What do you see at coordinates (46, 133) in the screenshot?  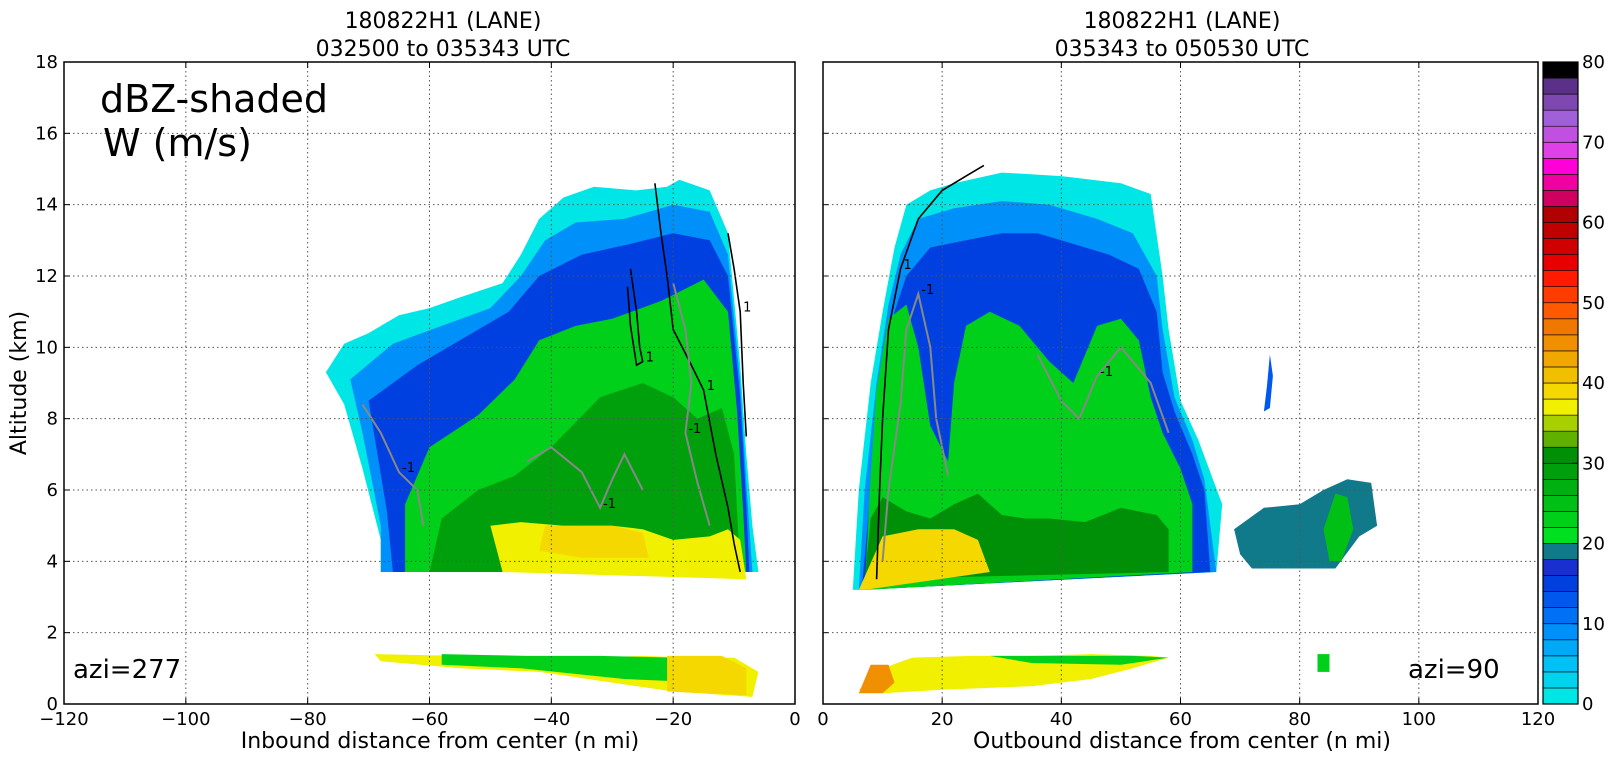 I see `y-tick-label: 16` at bounding box center [46, 133].